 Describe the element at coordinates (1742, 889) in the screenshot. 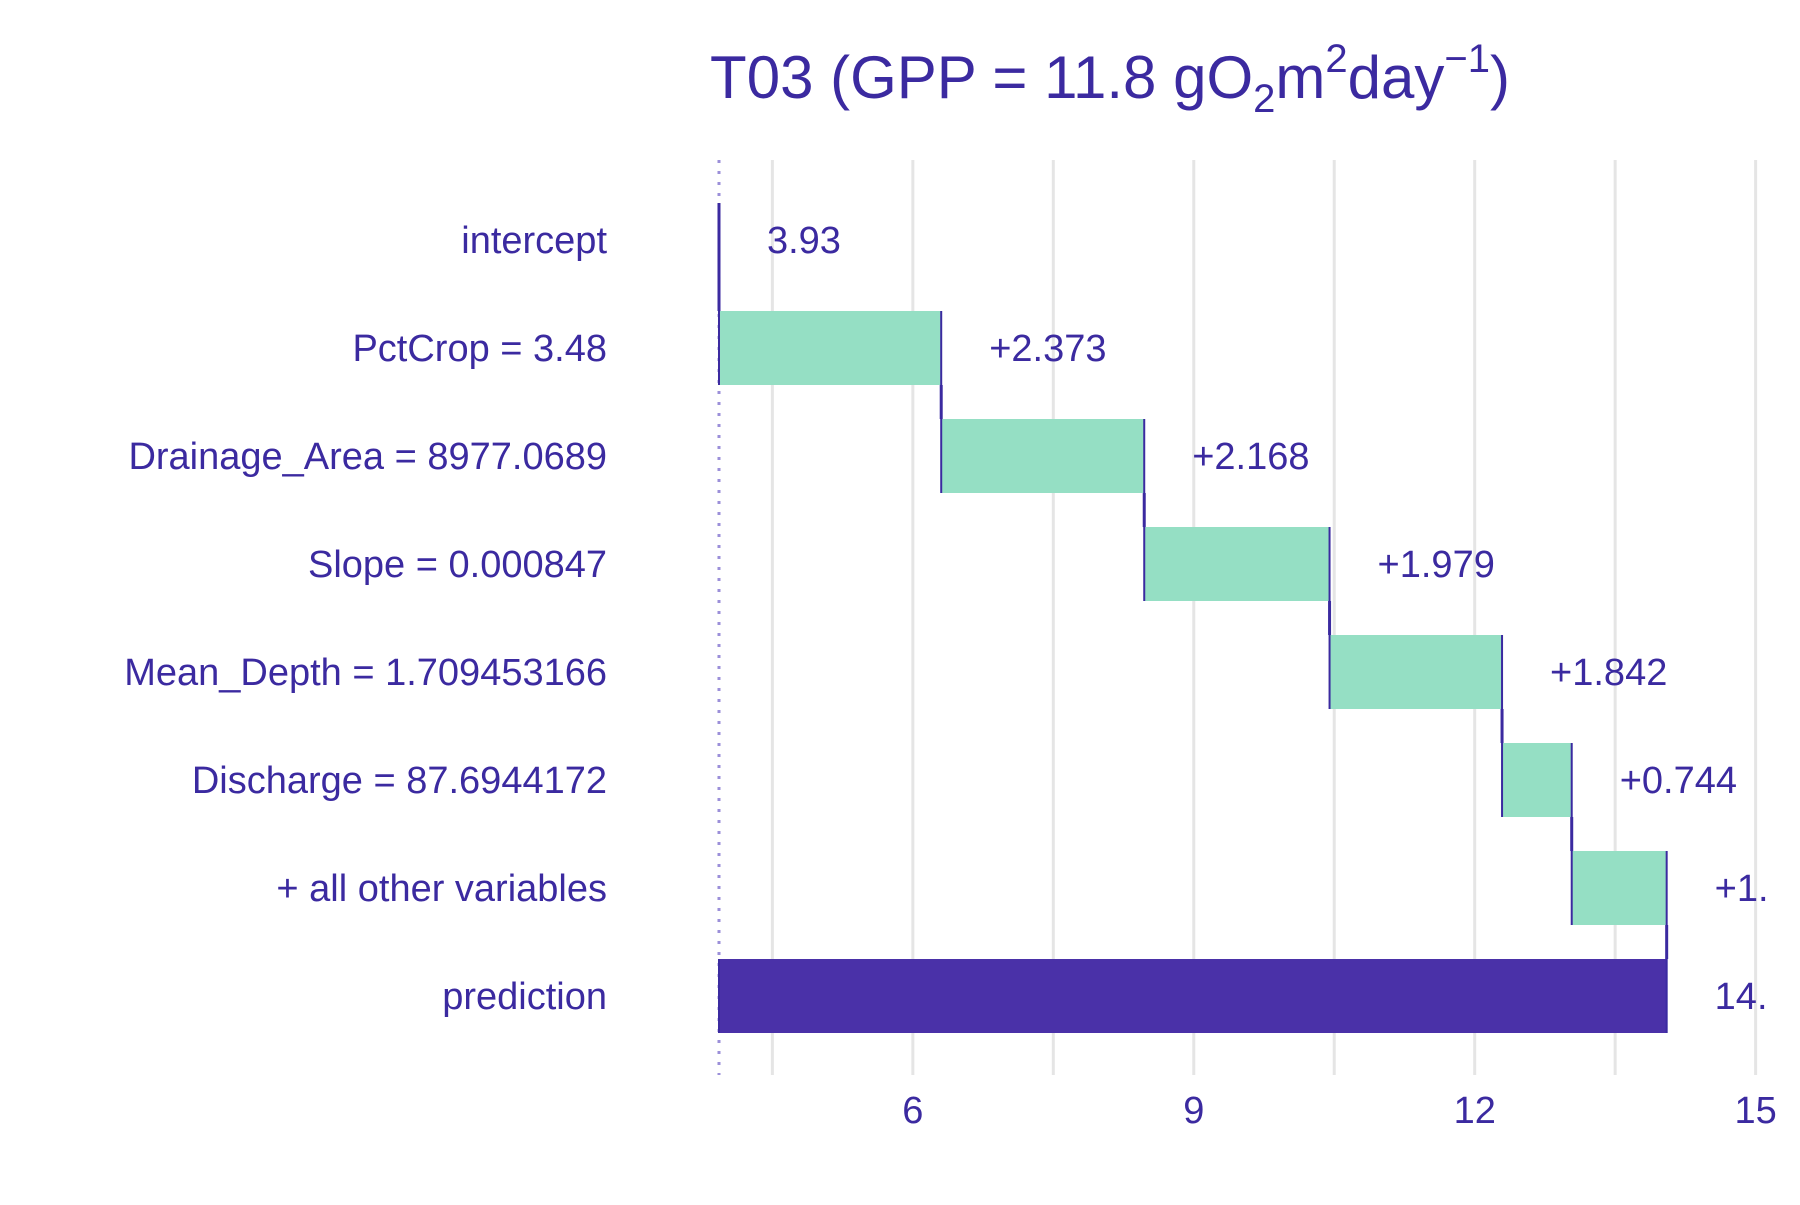

I see `value-label: +1.` at that location.